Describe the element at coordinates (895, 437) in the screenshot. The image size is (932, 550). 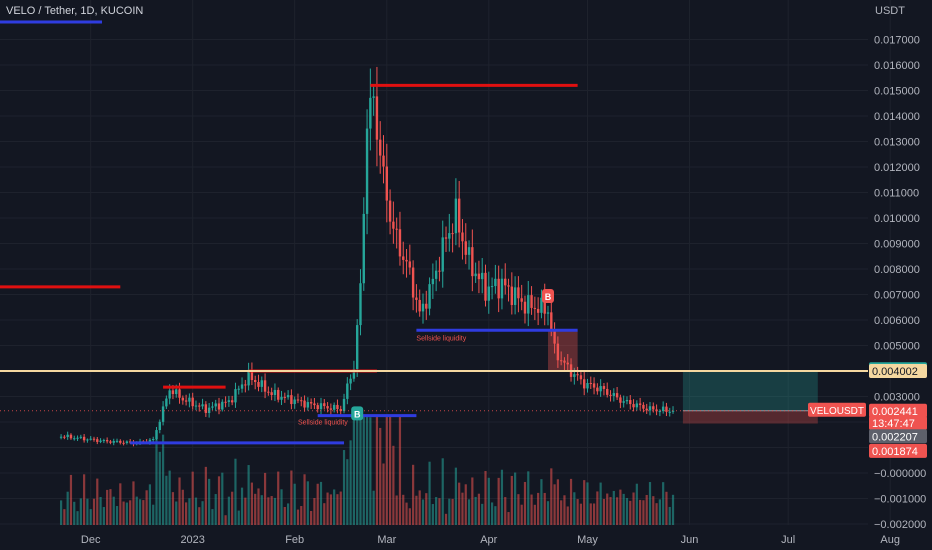
I see `price-label: 0.002207` at that location.